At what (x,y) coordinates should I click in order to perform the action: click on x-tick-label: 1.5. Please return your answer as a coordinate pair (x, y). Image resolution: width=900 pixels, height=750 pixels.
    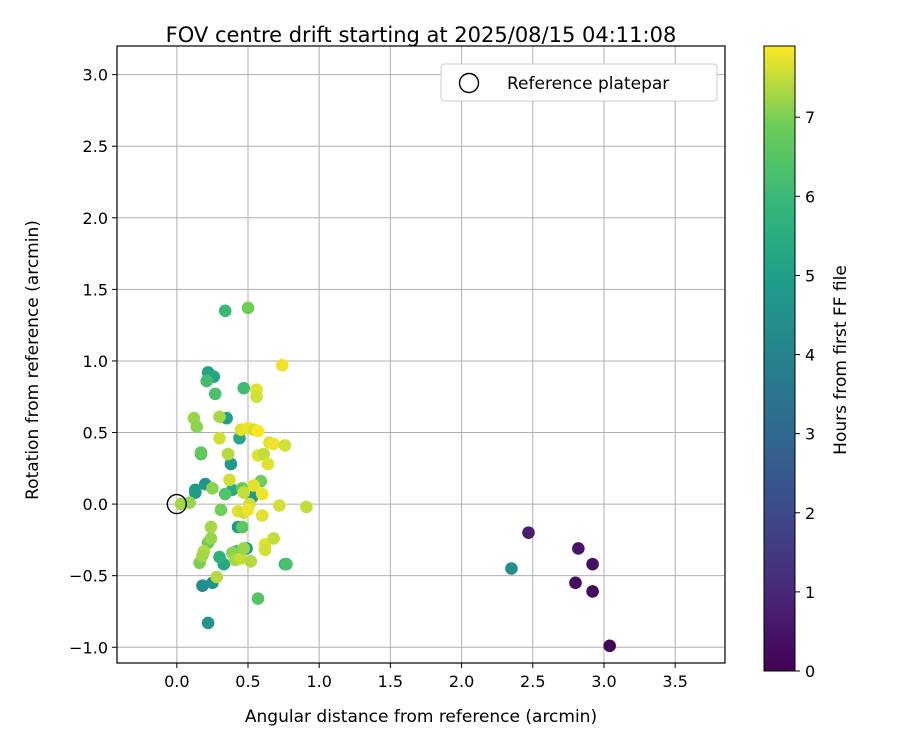
    Looking at the image, I should click on (390, 681).